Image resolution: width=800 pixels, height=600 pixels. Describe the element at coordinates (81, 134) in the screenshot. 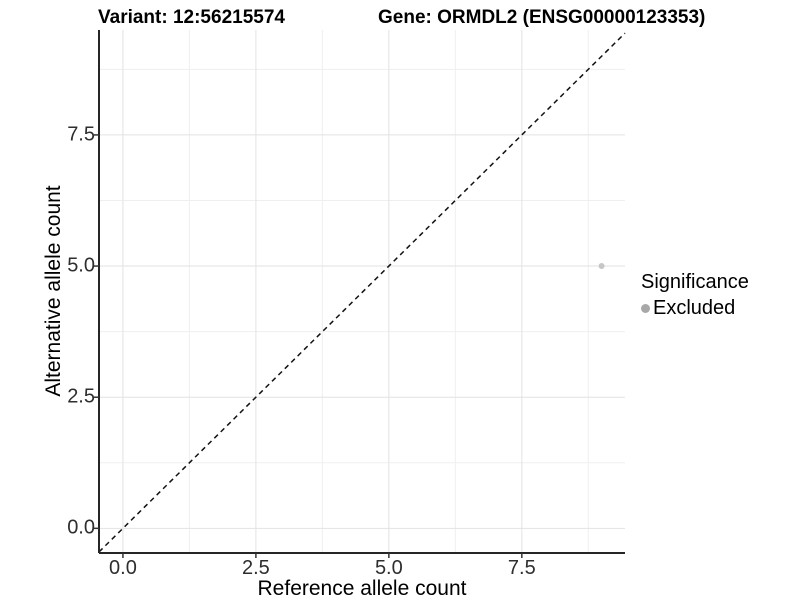

I see `y-tick-label: 7.5` at that location.